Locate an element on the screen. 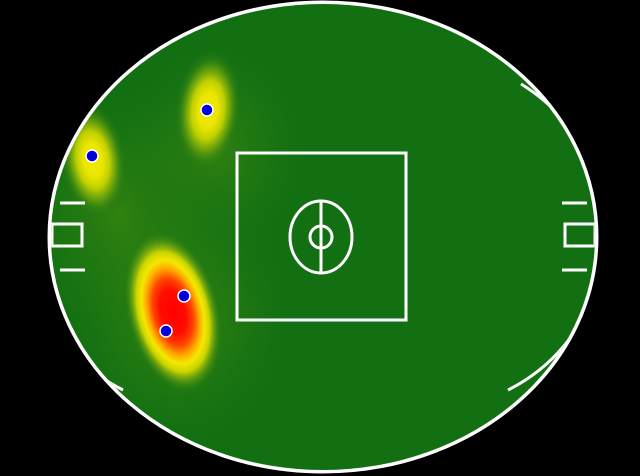 The height and width of the screenshot is (476, 640). goal-square-right is located at coordinates (579, 235).